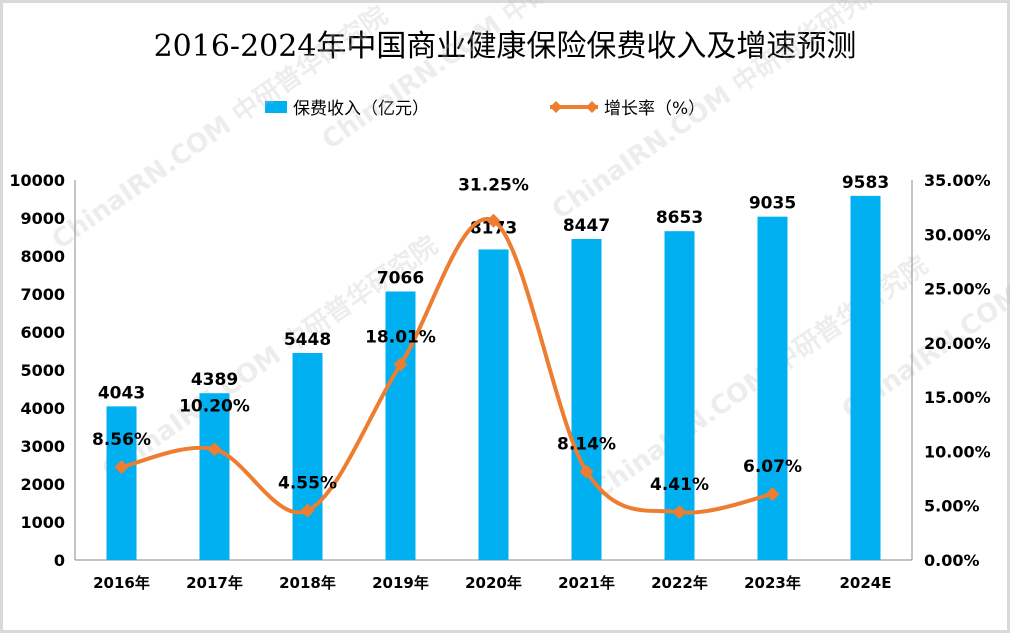 This screenshot has height=633, width=1010. I want to click on left-tick-label: 0, so click(59, 560).